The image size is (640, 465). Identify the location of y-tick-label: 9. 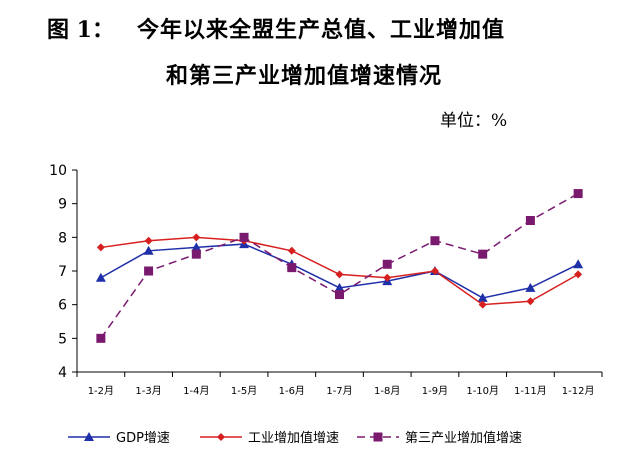
(62, 205).